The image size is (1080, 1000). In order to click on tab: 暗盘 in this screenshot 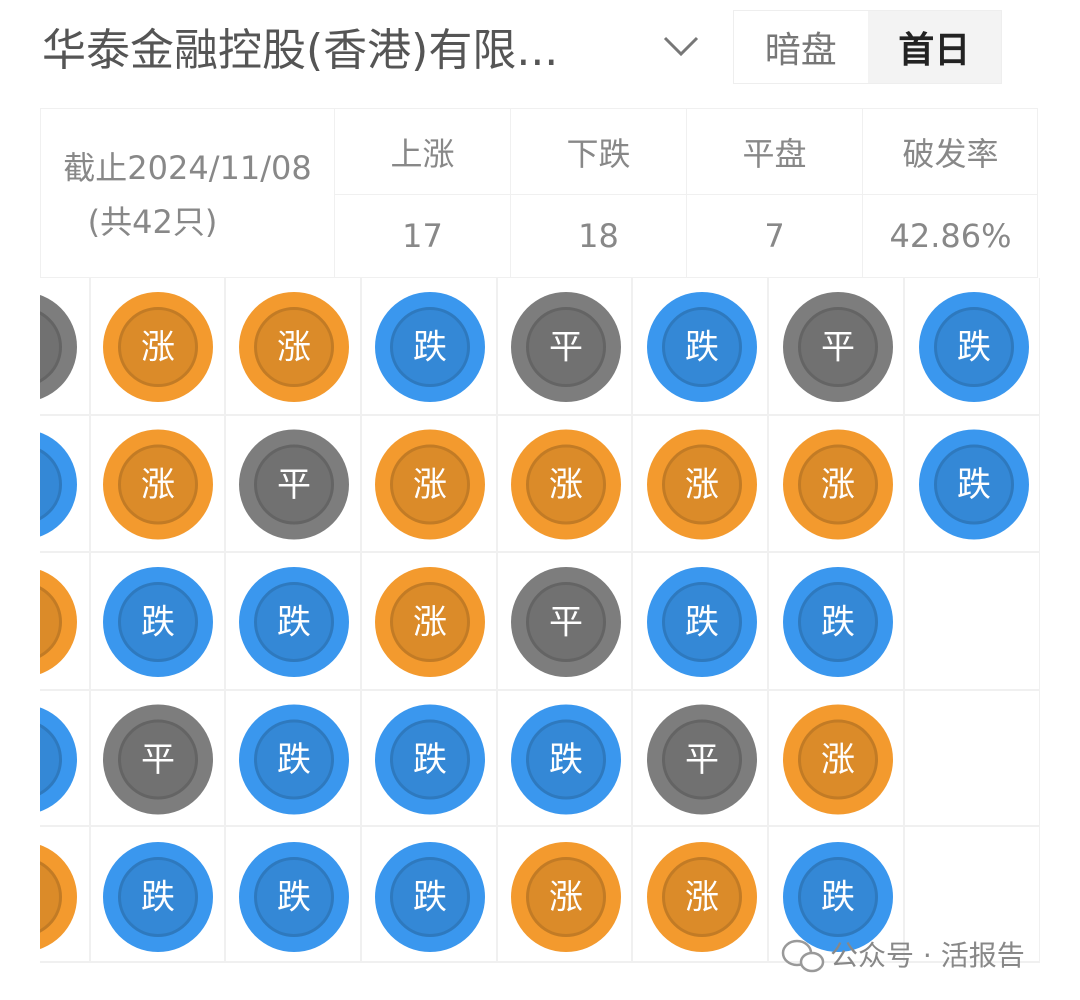, I will do `click(800, 50)`.